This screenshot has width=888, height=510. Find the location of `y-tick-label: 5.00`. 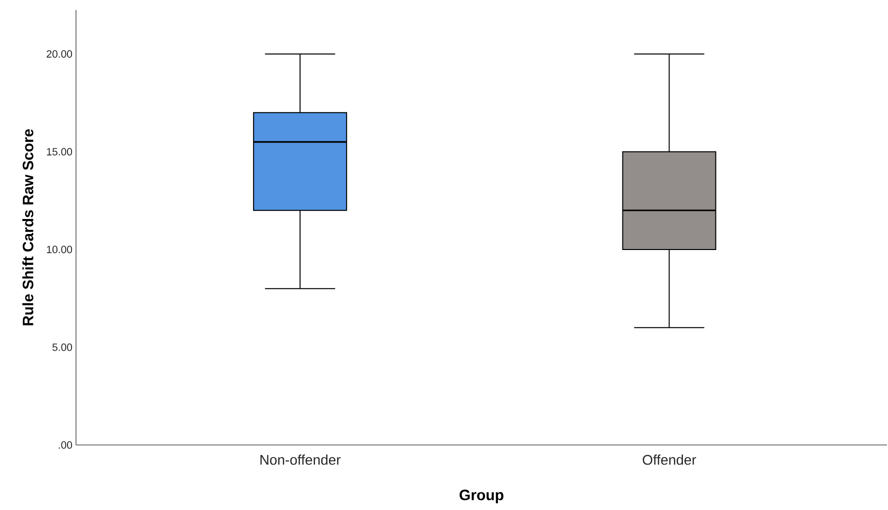

y-tick-label: 5.00 is located at coordinates (62, 347).